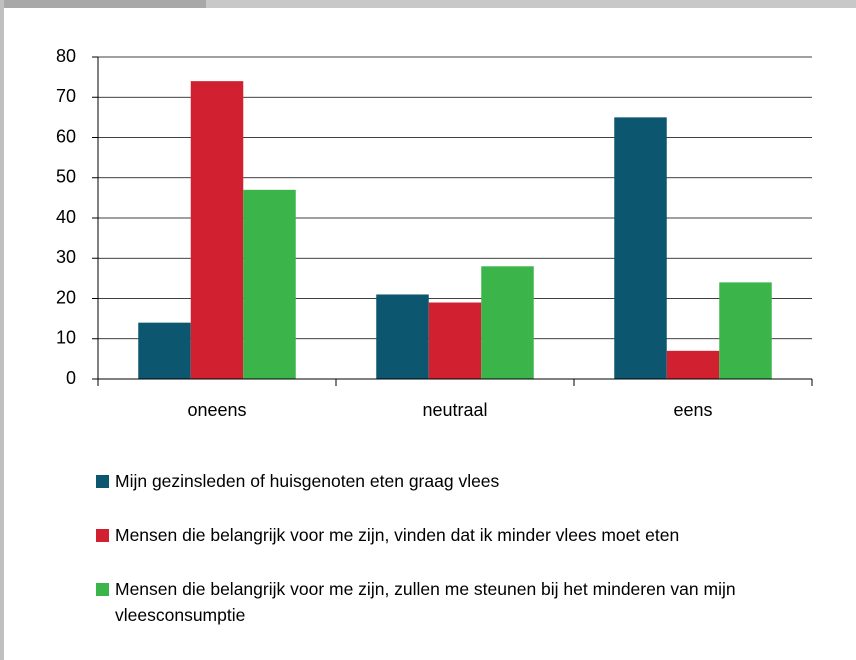 The image size is (856, 660). What do you see at coordinates (66, 96) in the screenshot?
I see `y-tick-label: 70` at bounding box center [66, 96].